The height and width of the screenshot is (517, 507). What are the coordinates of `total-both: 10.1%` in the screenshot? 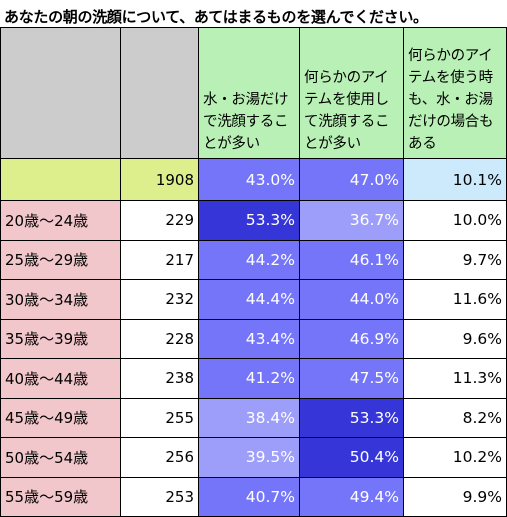 It's located at (455, 179).